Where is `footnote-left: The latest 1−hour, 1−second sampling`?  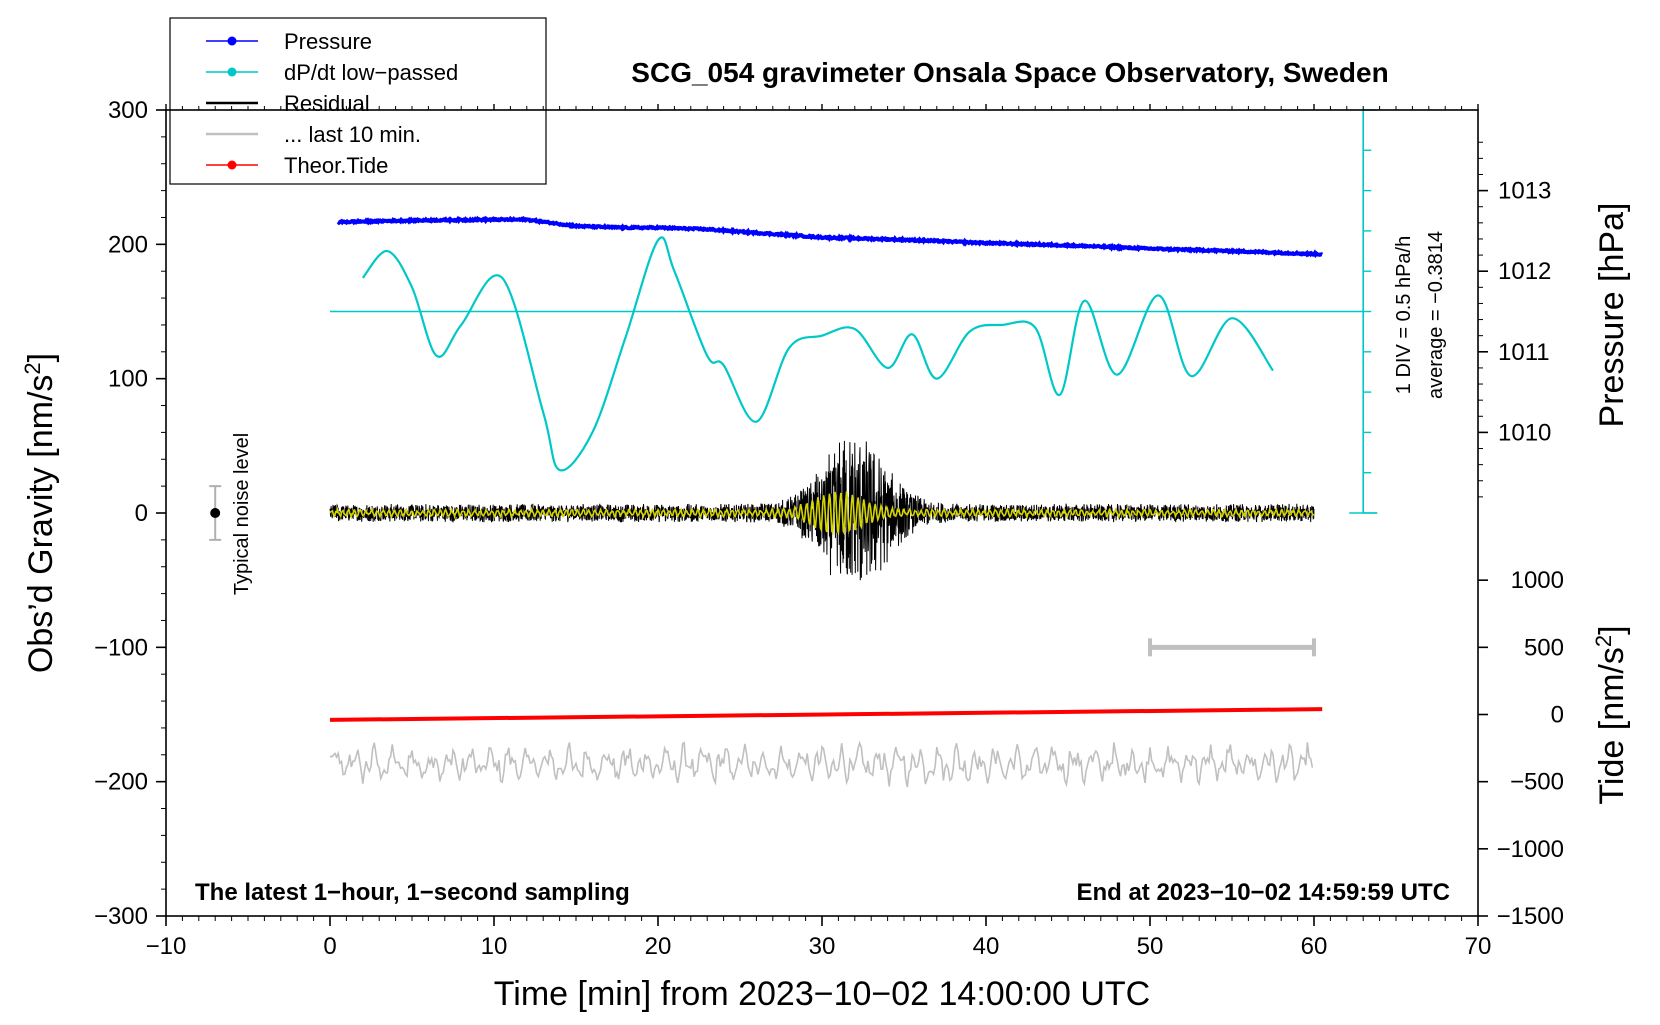
footnote-left: The latest 1−hour, 1−second sampling is located at coordinates (412, 892).